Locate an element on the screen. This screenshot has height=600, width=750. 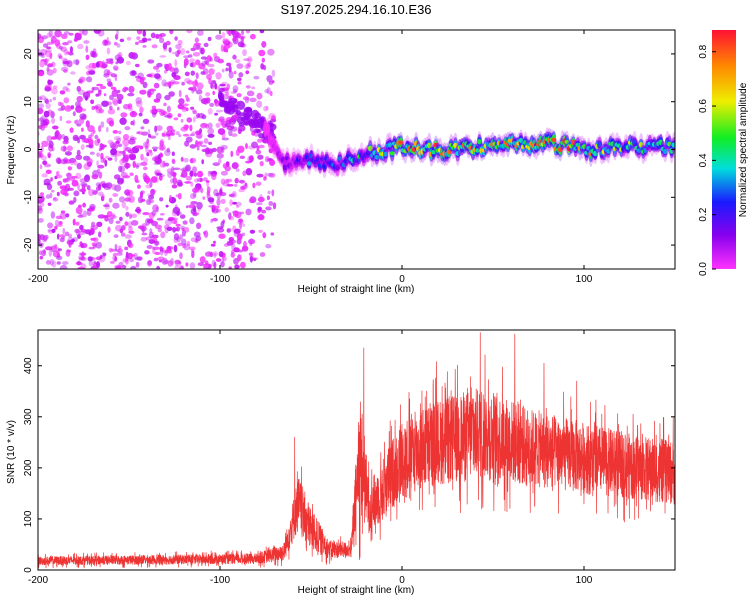
colorbar-tick-label: 0.4 is located at coordinates (703, 160).